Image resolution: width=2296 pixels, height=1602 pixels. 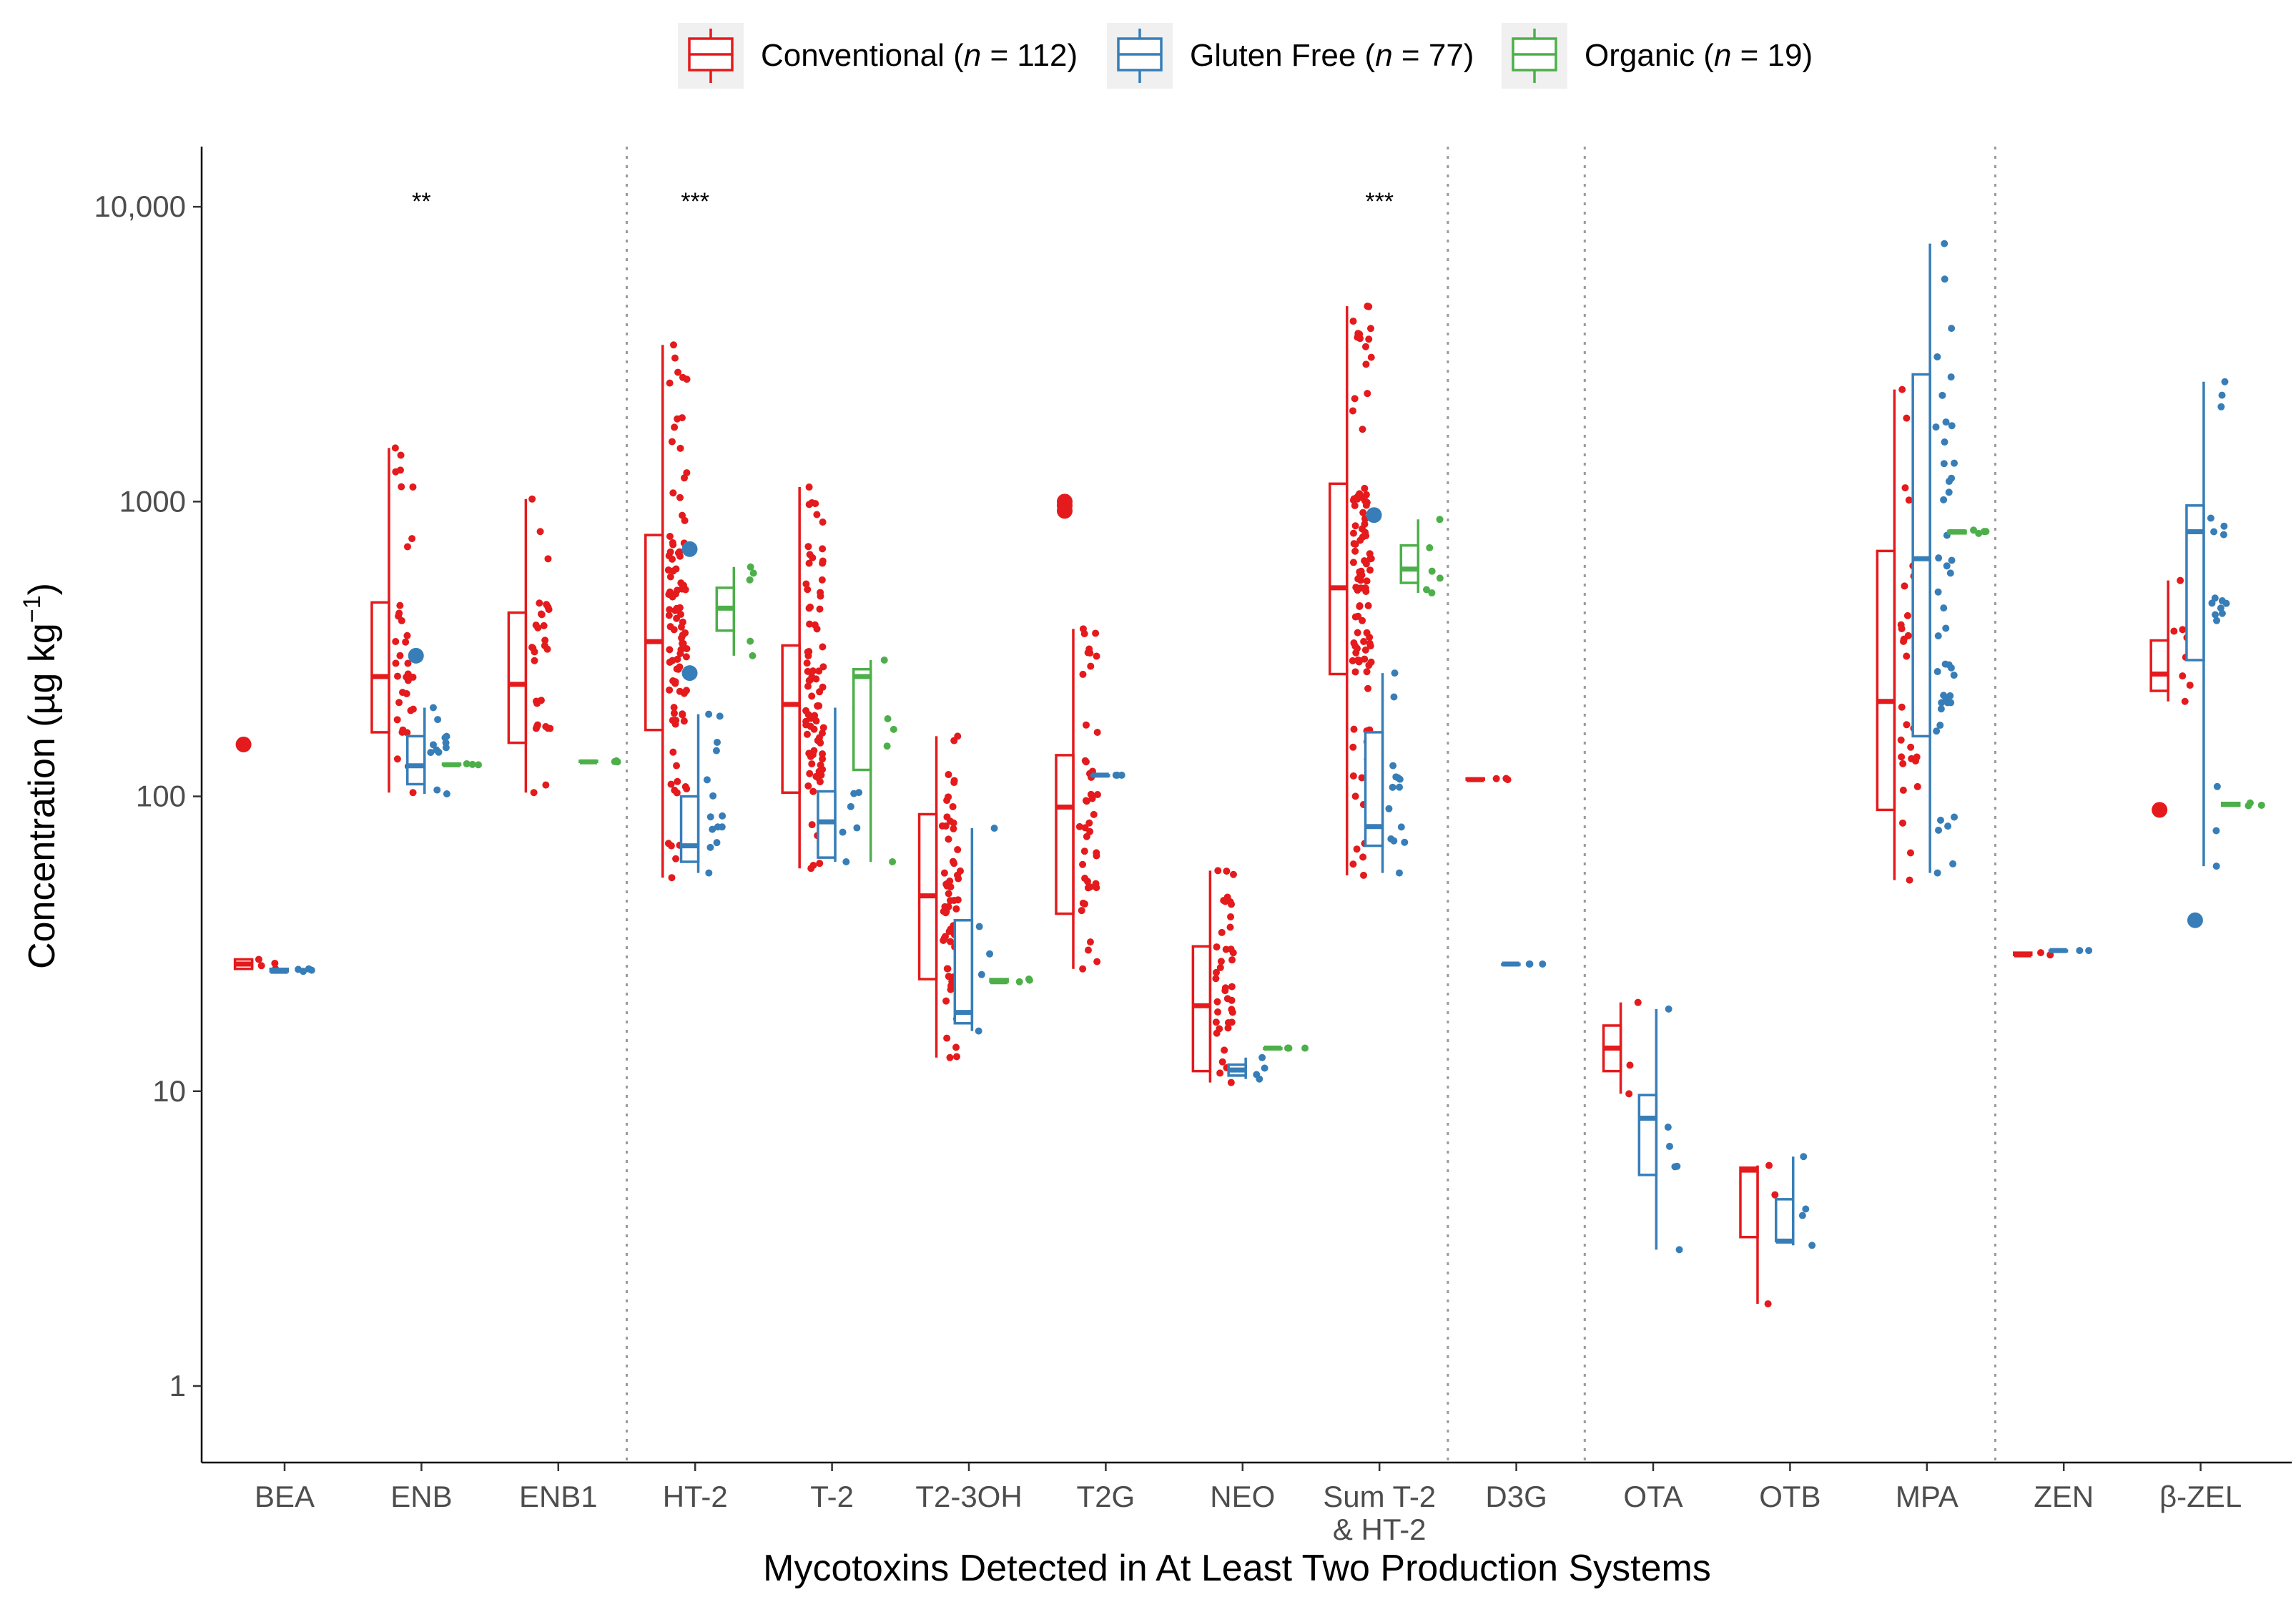 I want to click on legend-label-conv: Conventional (n = 112), so click(x=920, y=56).